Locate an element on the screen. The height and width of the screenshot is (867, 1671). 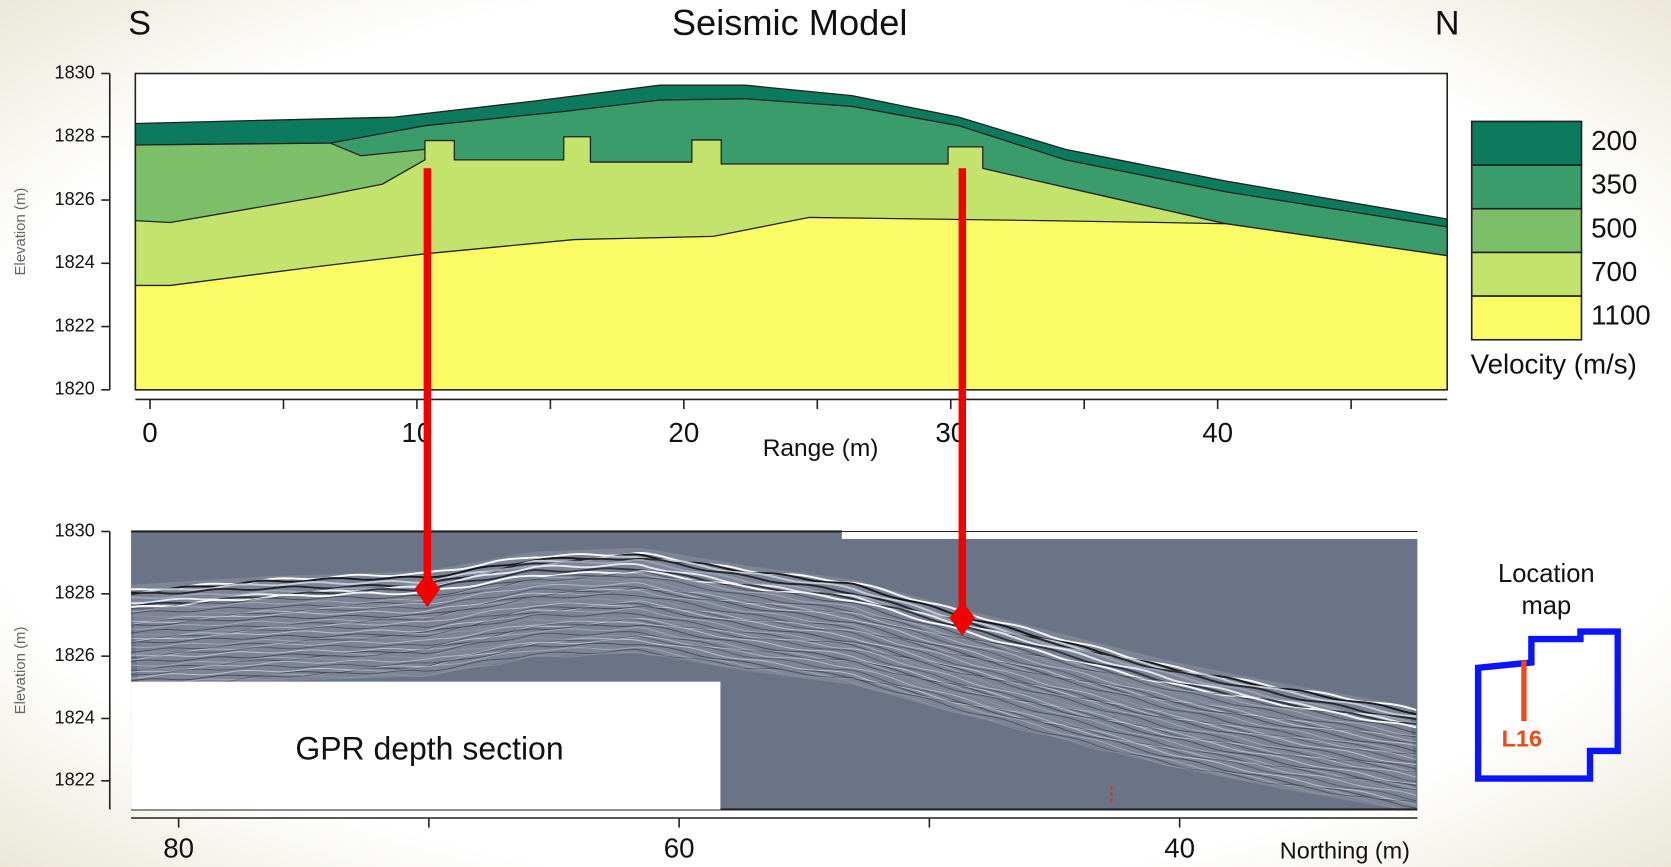
y-tick-label: 1820 is located at coordinates (75, 389).